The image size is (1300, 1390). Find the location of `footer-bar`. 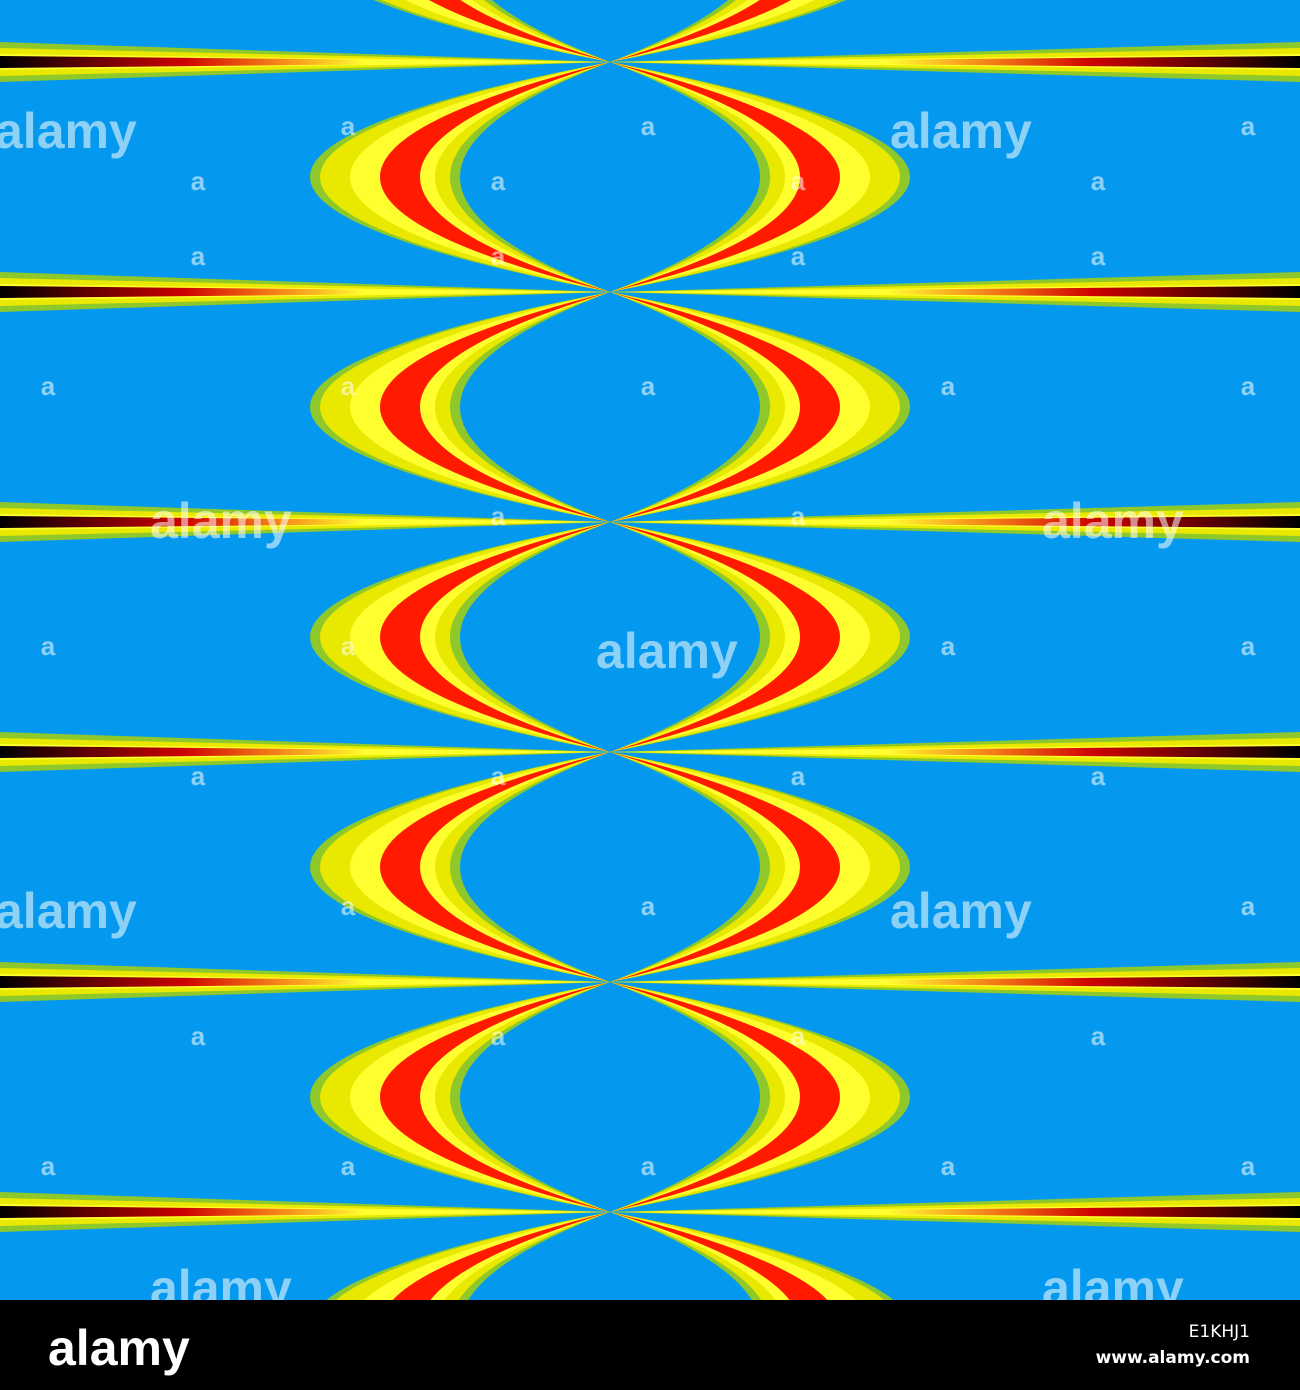

footer-bar is located at coordinates (650, 1345).